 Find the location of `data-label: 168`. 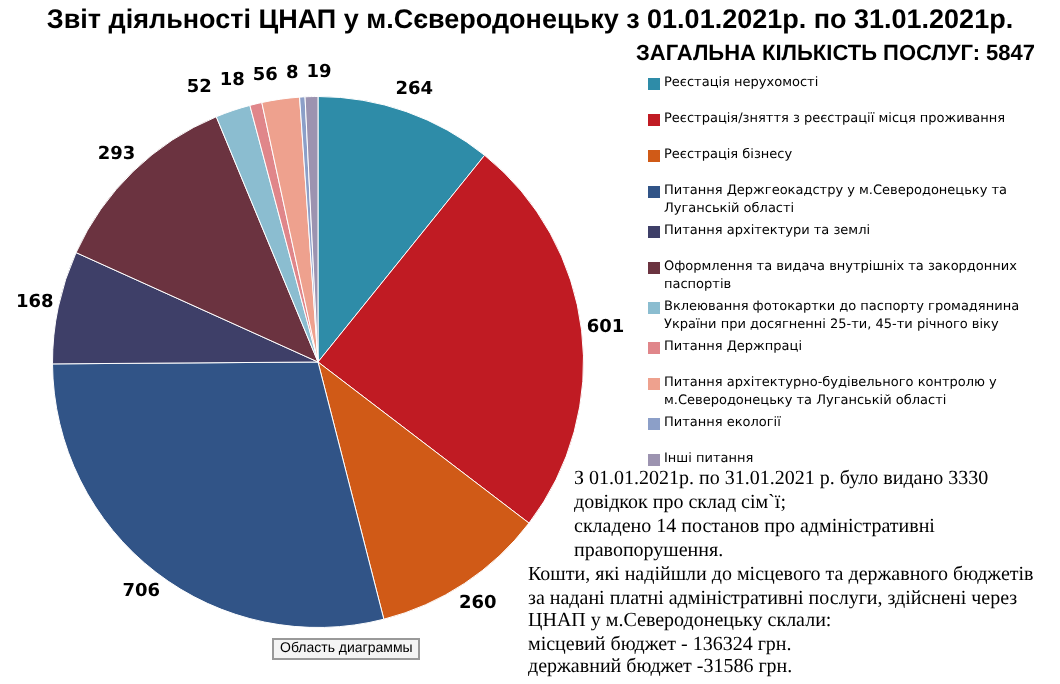

data-label: 168 is located at coordinates (34, 302).